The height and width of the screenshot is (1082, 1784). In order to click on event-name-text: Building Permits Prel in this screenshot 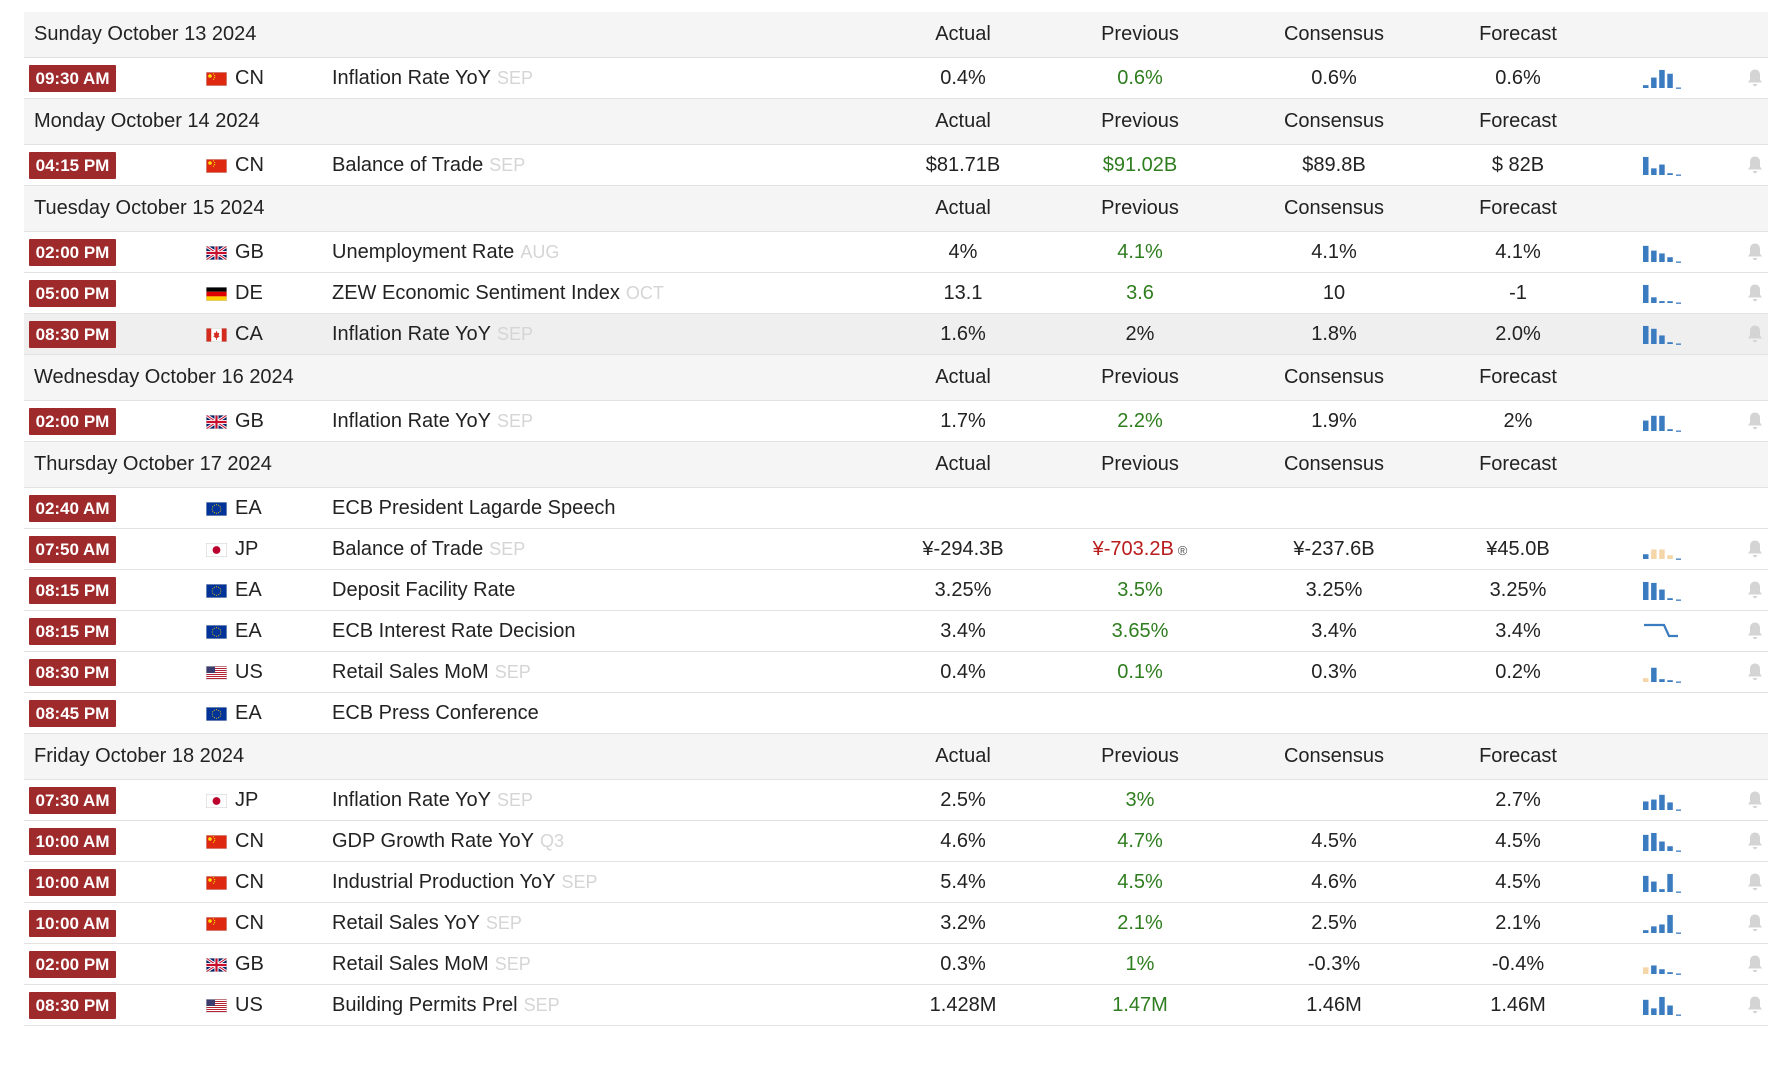, I will do `click(425, 1005)`.